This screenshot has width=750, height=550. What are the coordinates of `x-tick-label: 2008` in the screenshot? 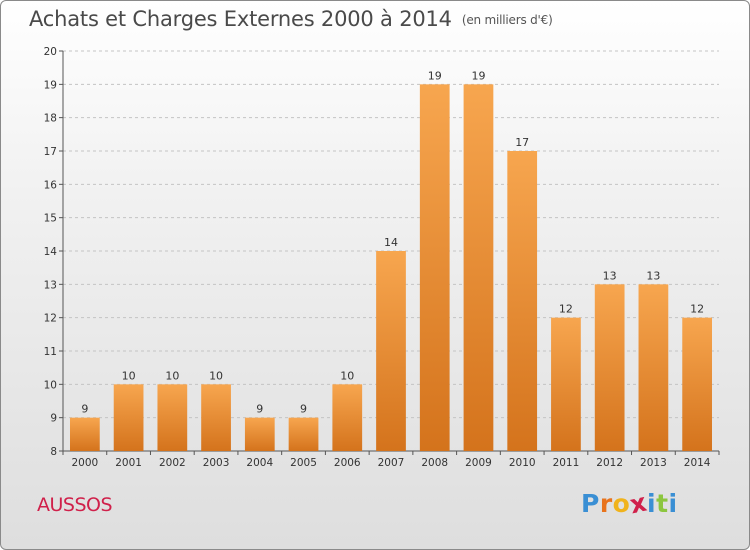 It's located at (434, 463).